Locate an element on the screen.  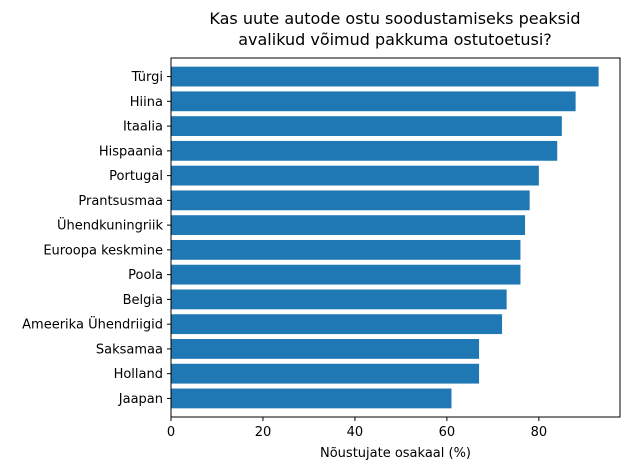
y-tick-label: Belgia is located at coordinates (143, 300).